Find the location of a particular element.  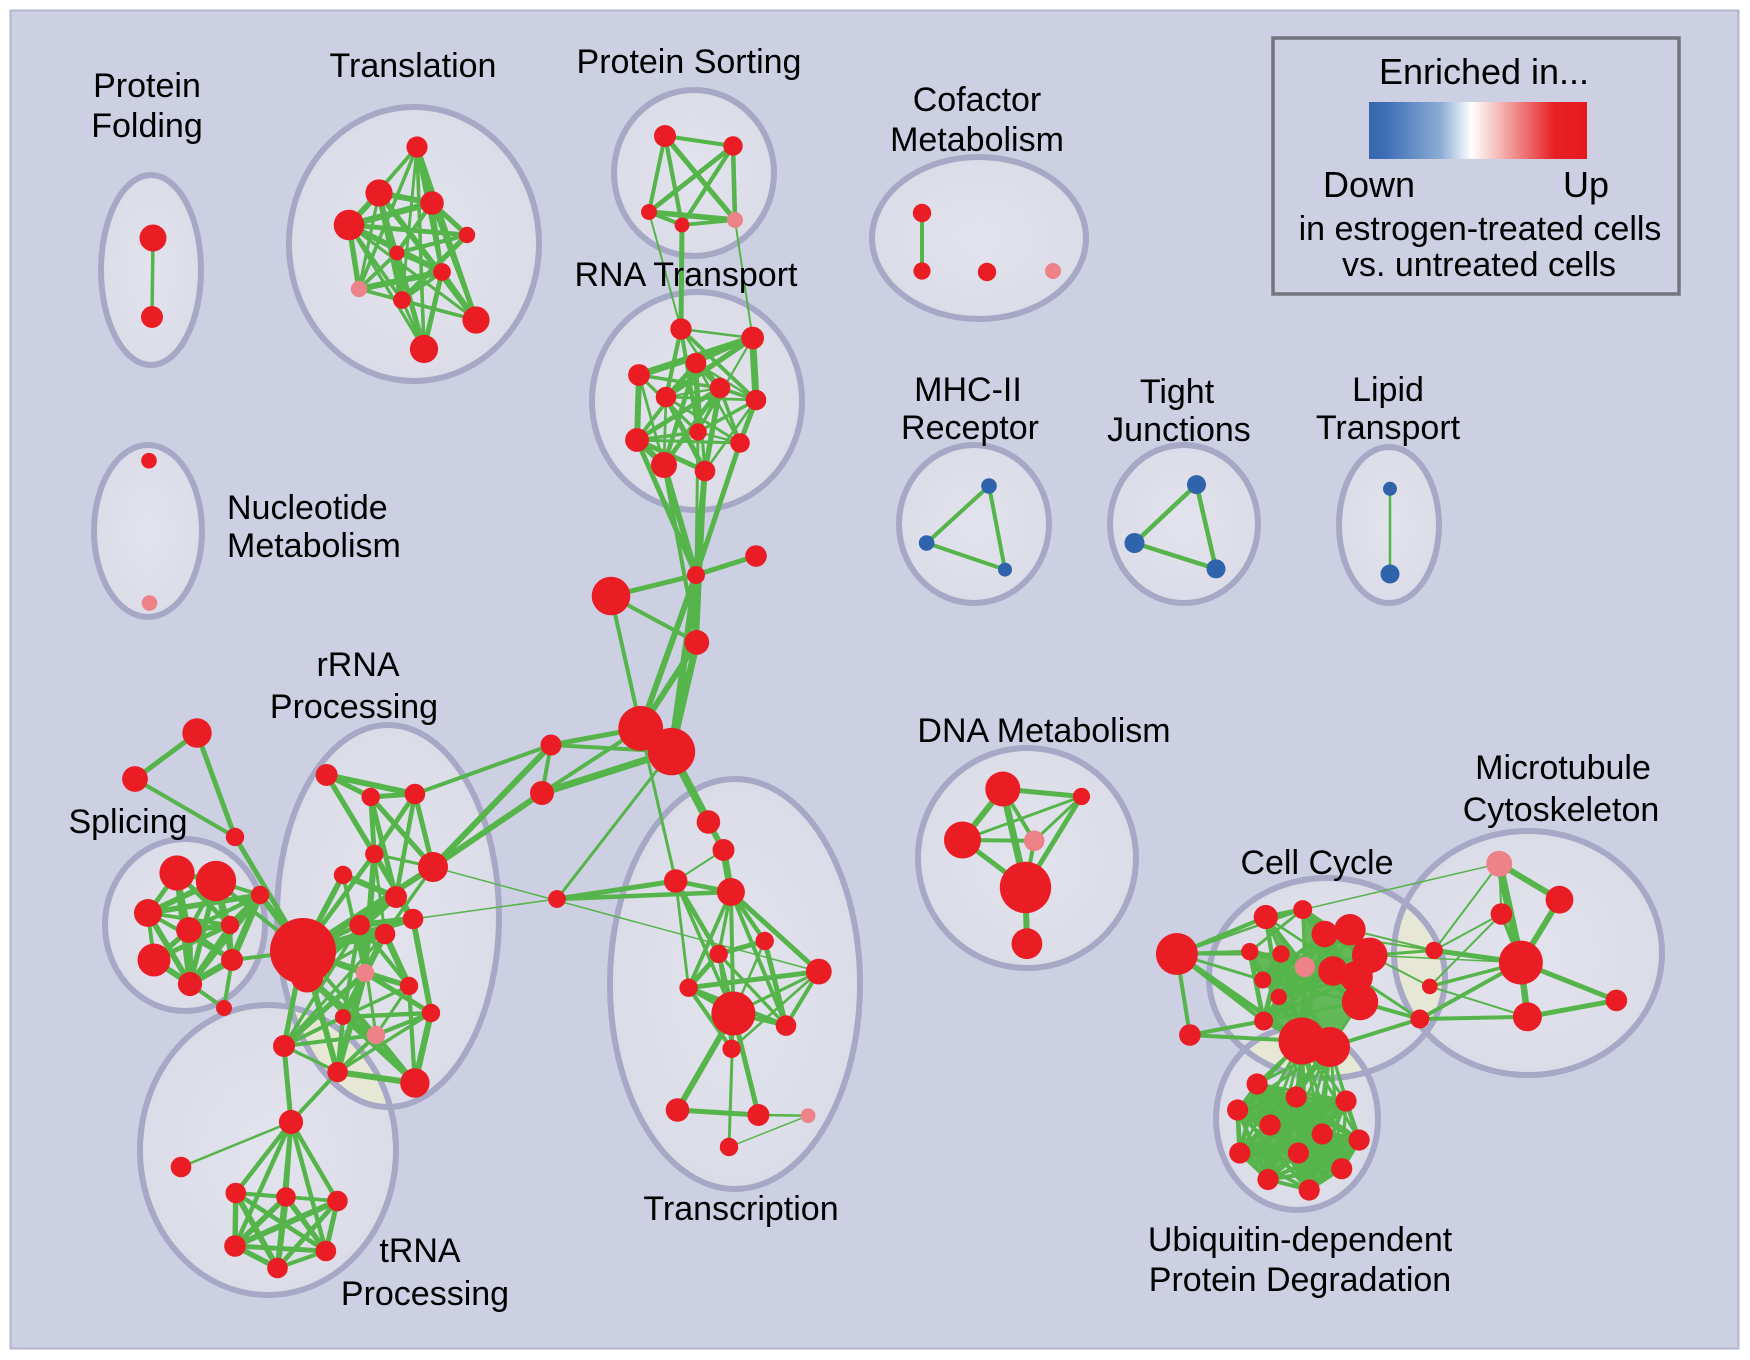

svg-text: Translation is located at coordinates (413, 66).